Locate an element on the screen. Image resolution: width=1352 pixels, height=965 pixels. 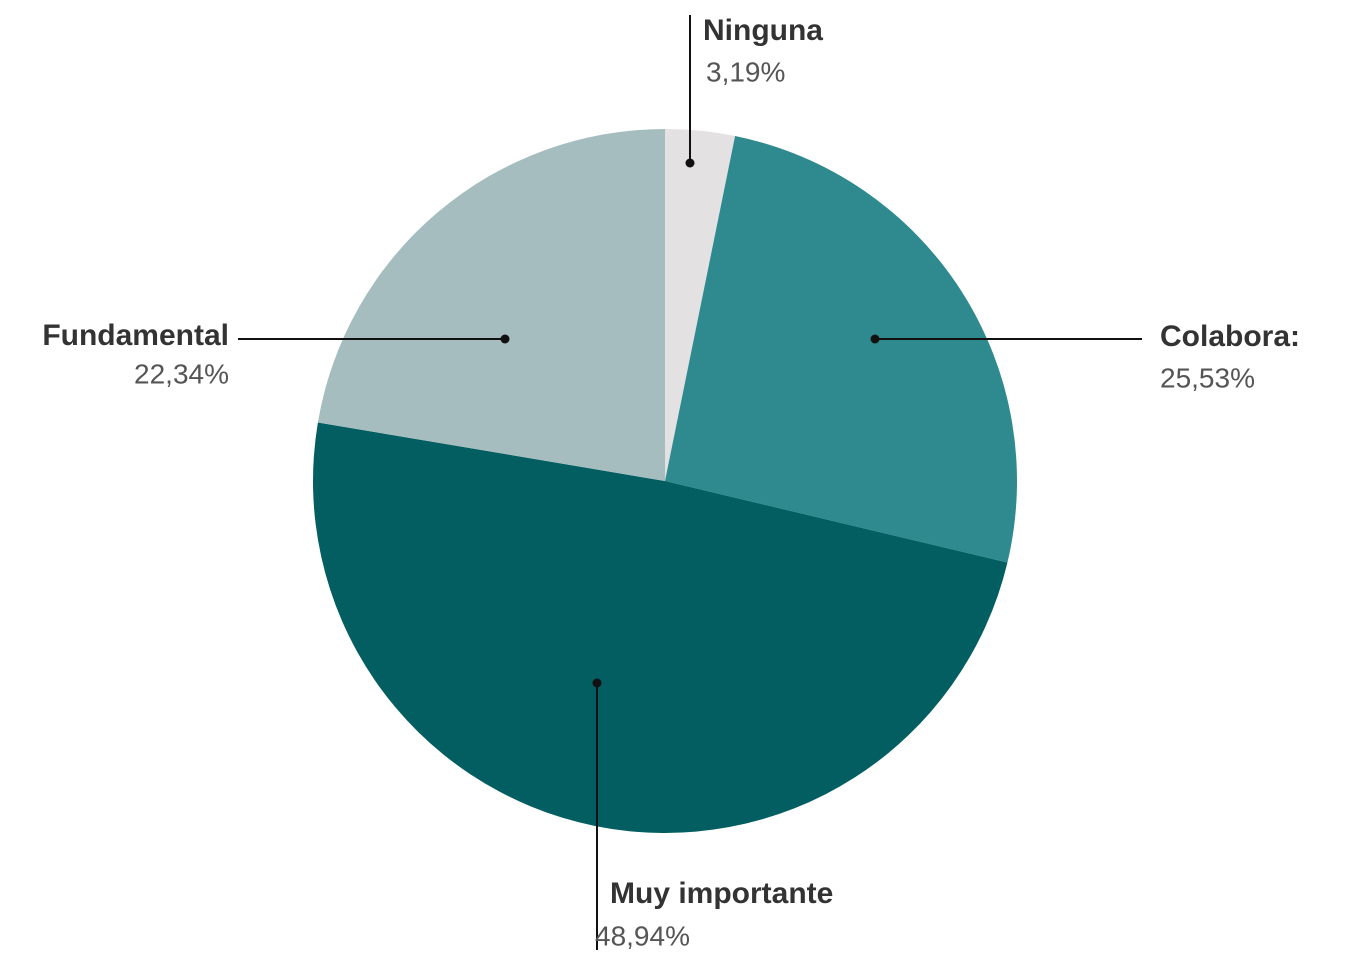
slice-value: 48,94% is located at coordinates (642, 935).